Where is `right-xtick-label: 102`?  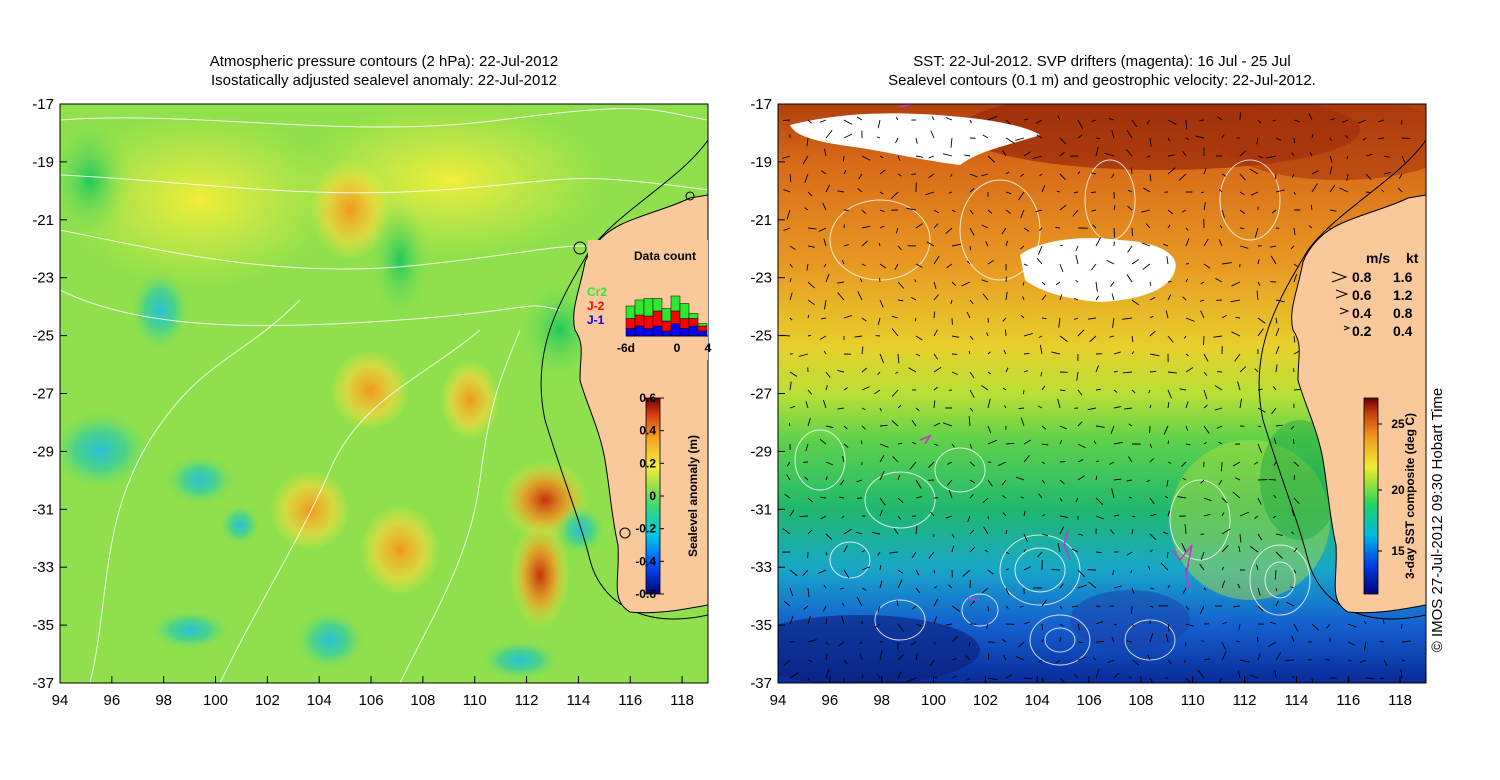
right-xtick-label: 102 is located at coordinates (985, 700).